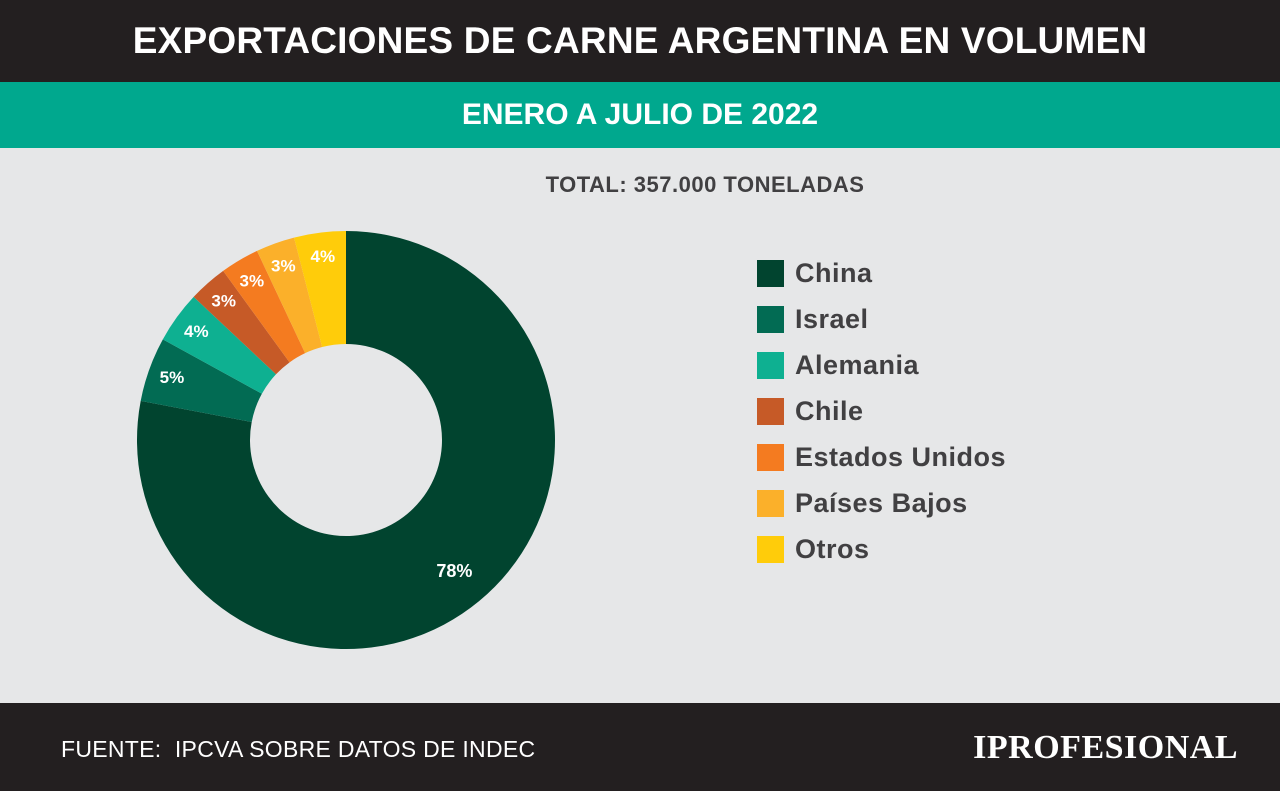 The width and height of the screenshot is (1280, 791). What do you see at coordinates (957, 319) in the screenshot?
I see `legend-item: Israel` at bounding box center [957, 319].